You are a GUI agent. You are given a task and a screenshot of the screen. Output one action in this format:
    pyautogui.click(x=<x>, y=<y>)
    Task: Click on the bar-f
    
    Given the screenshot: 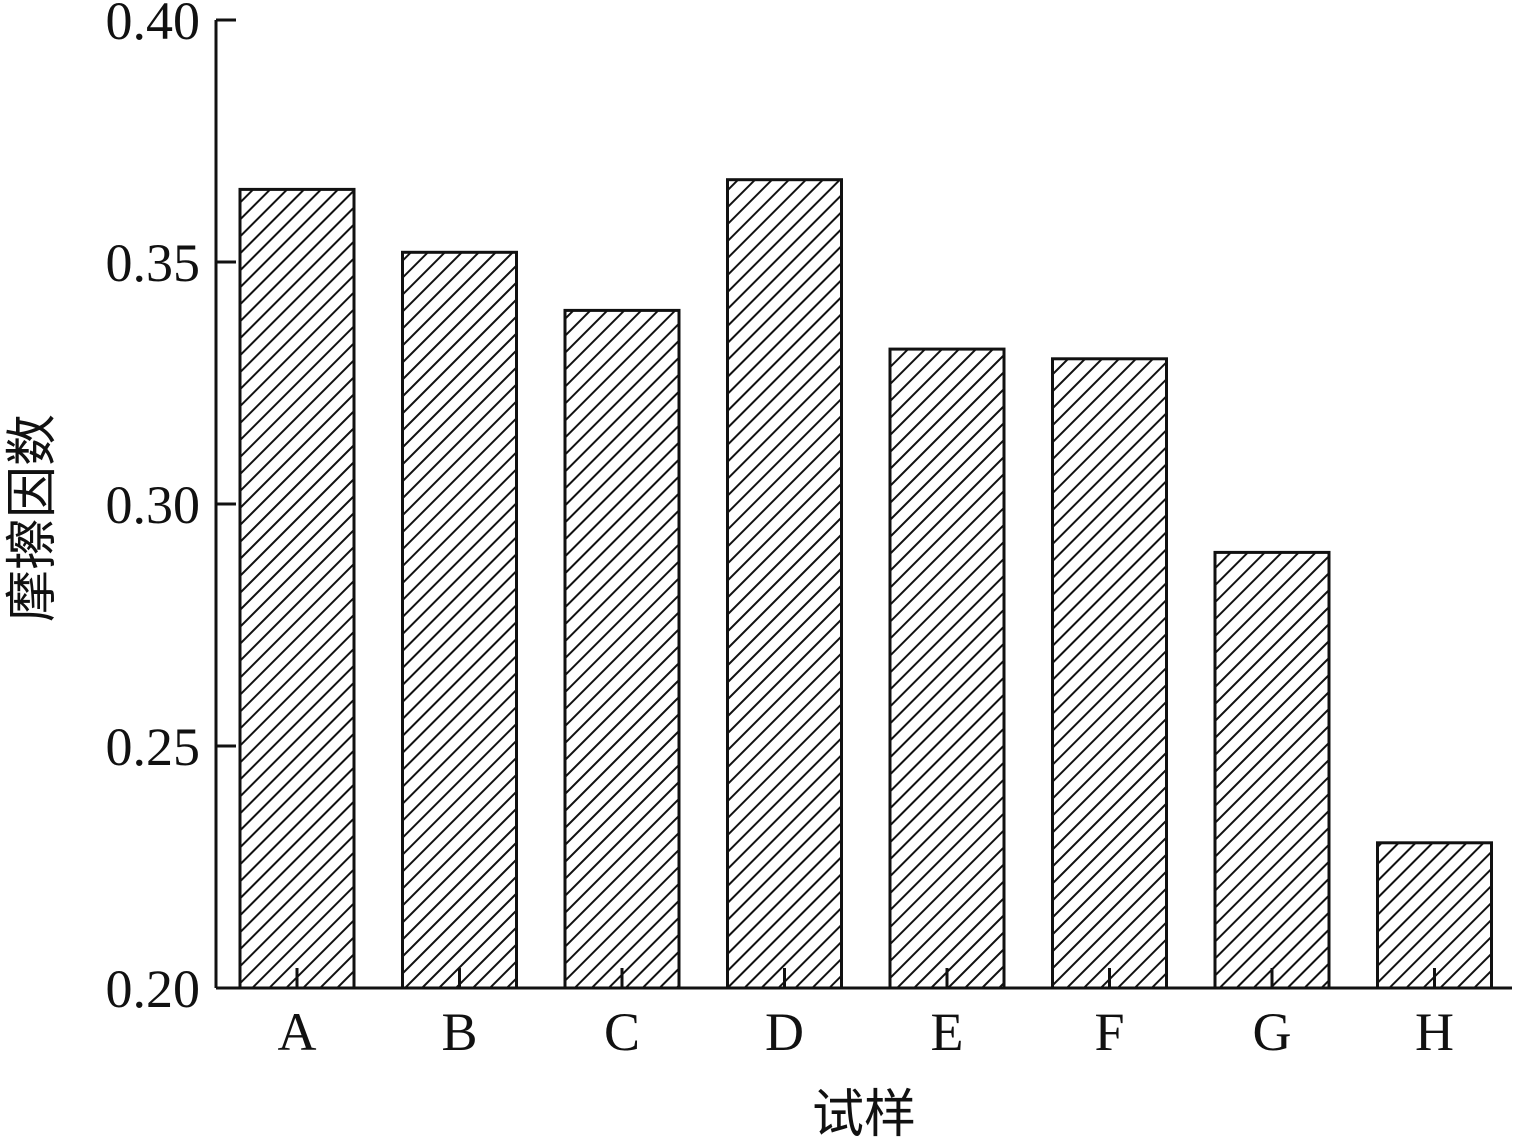 What is the action you would take?
    pyautogui.click(x=1109, y=673)
    